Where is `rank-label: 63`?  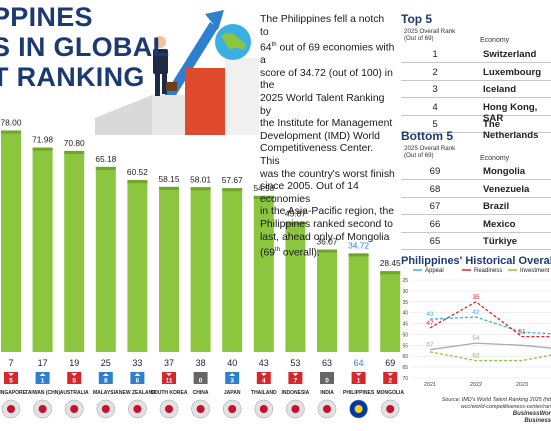
rank-label: 63 is located at coordinates (327, 363).